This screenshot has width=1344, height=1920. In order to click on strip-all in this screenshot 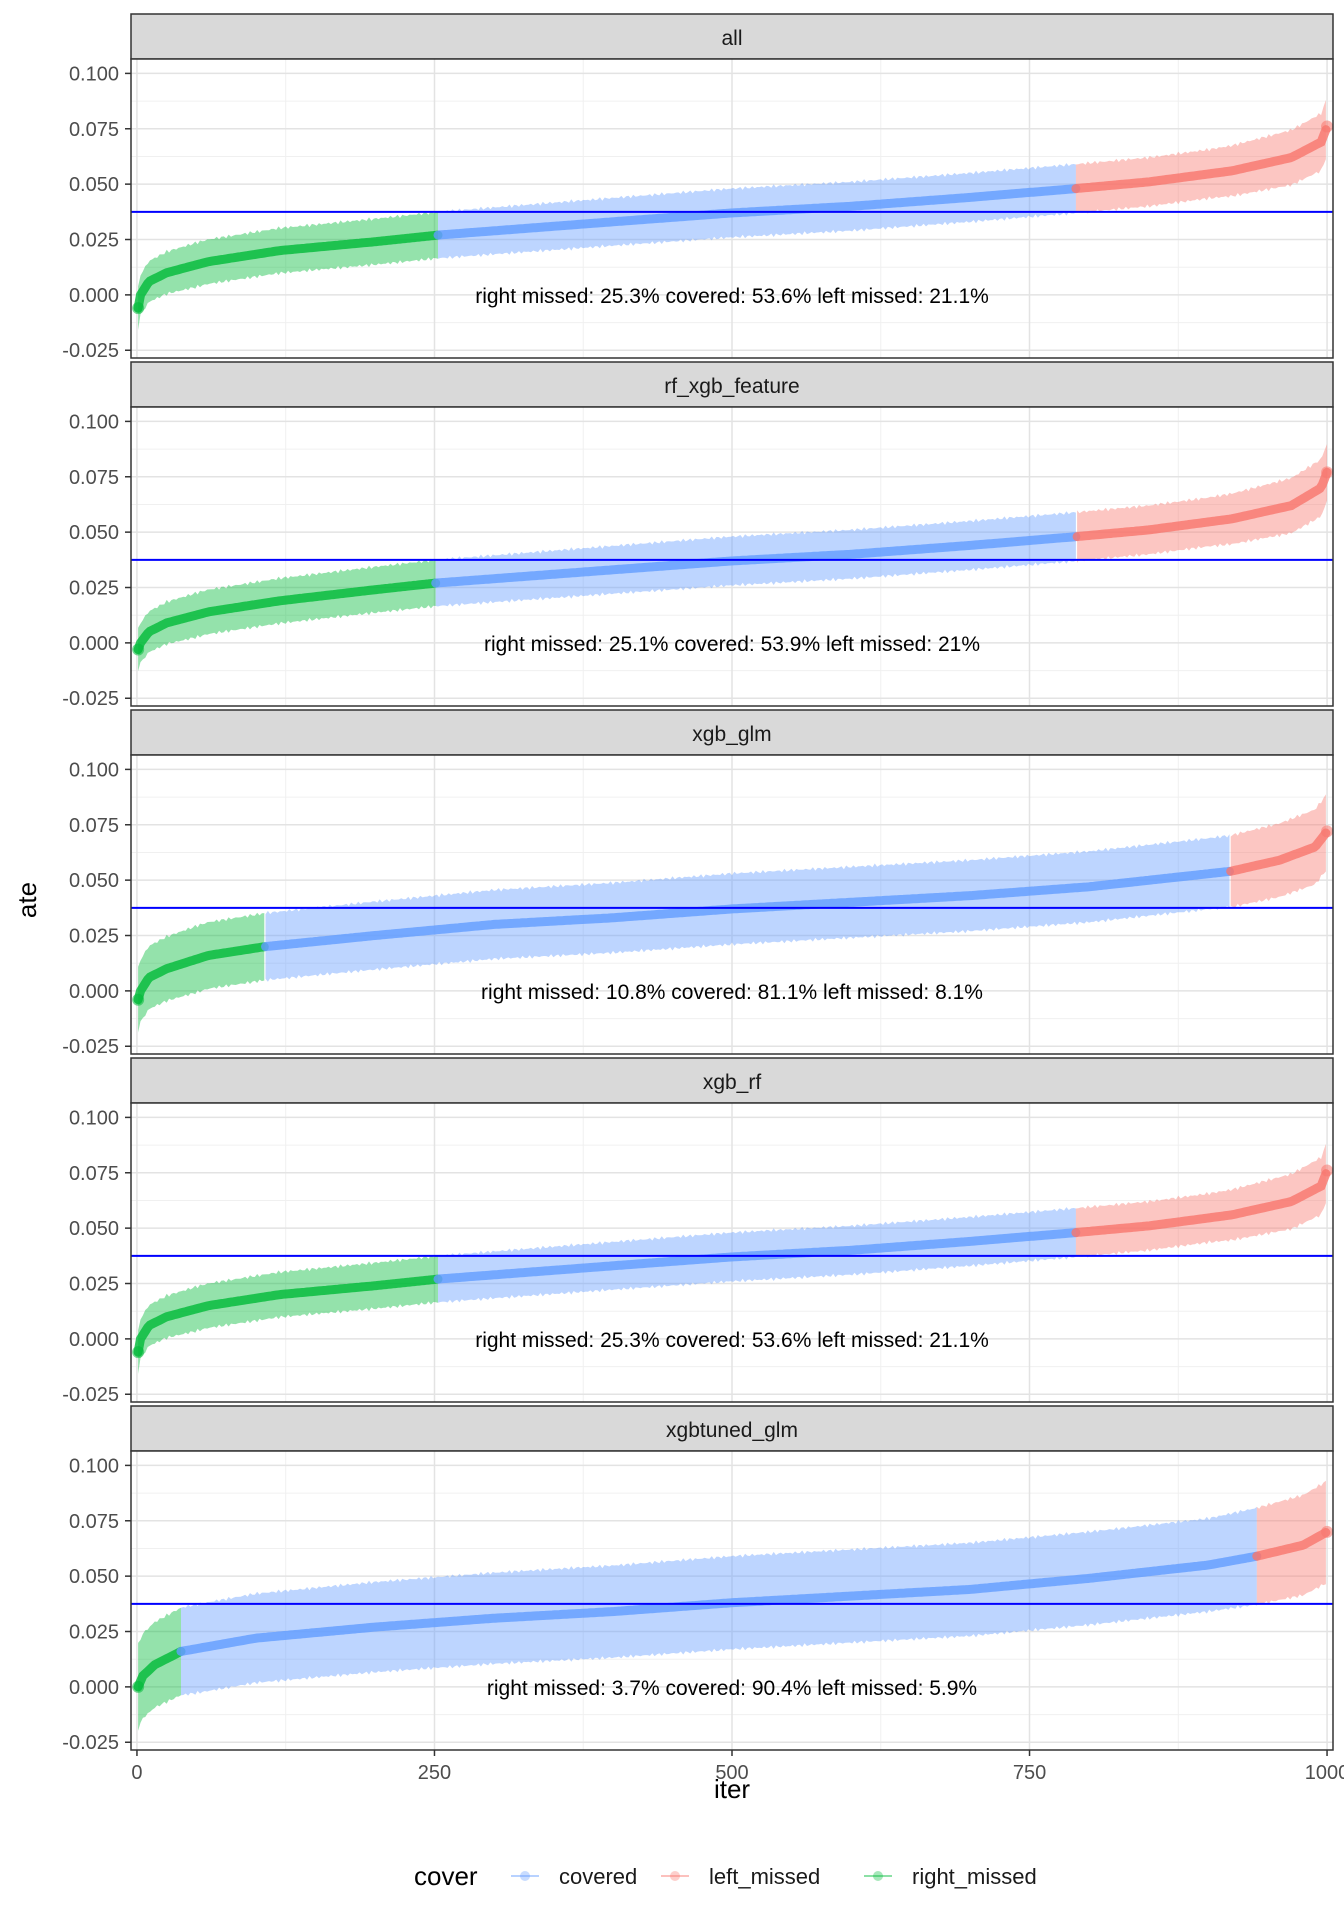, I will do `click(732, 36)`.